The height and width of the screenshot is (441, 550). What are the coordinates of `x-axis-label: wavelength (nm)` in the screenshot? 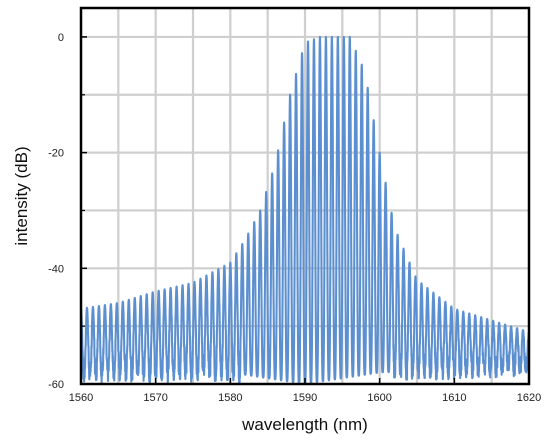 It's located at (304, 424).